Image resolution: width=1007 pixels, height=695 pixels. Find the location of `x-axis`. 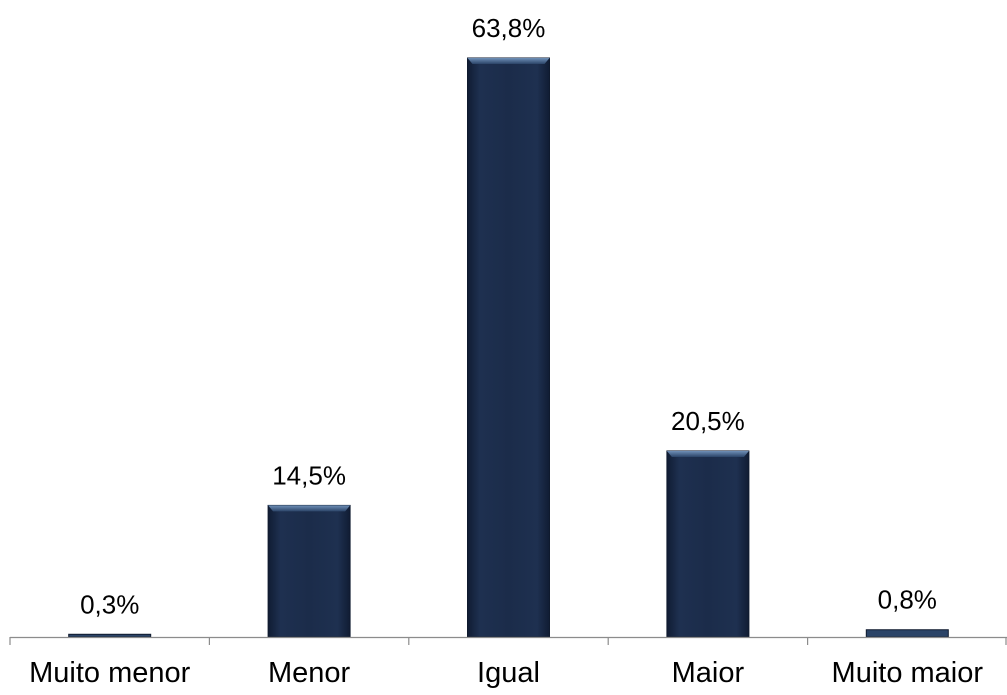

x-axis is located at coordinates (508, 640).